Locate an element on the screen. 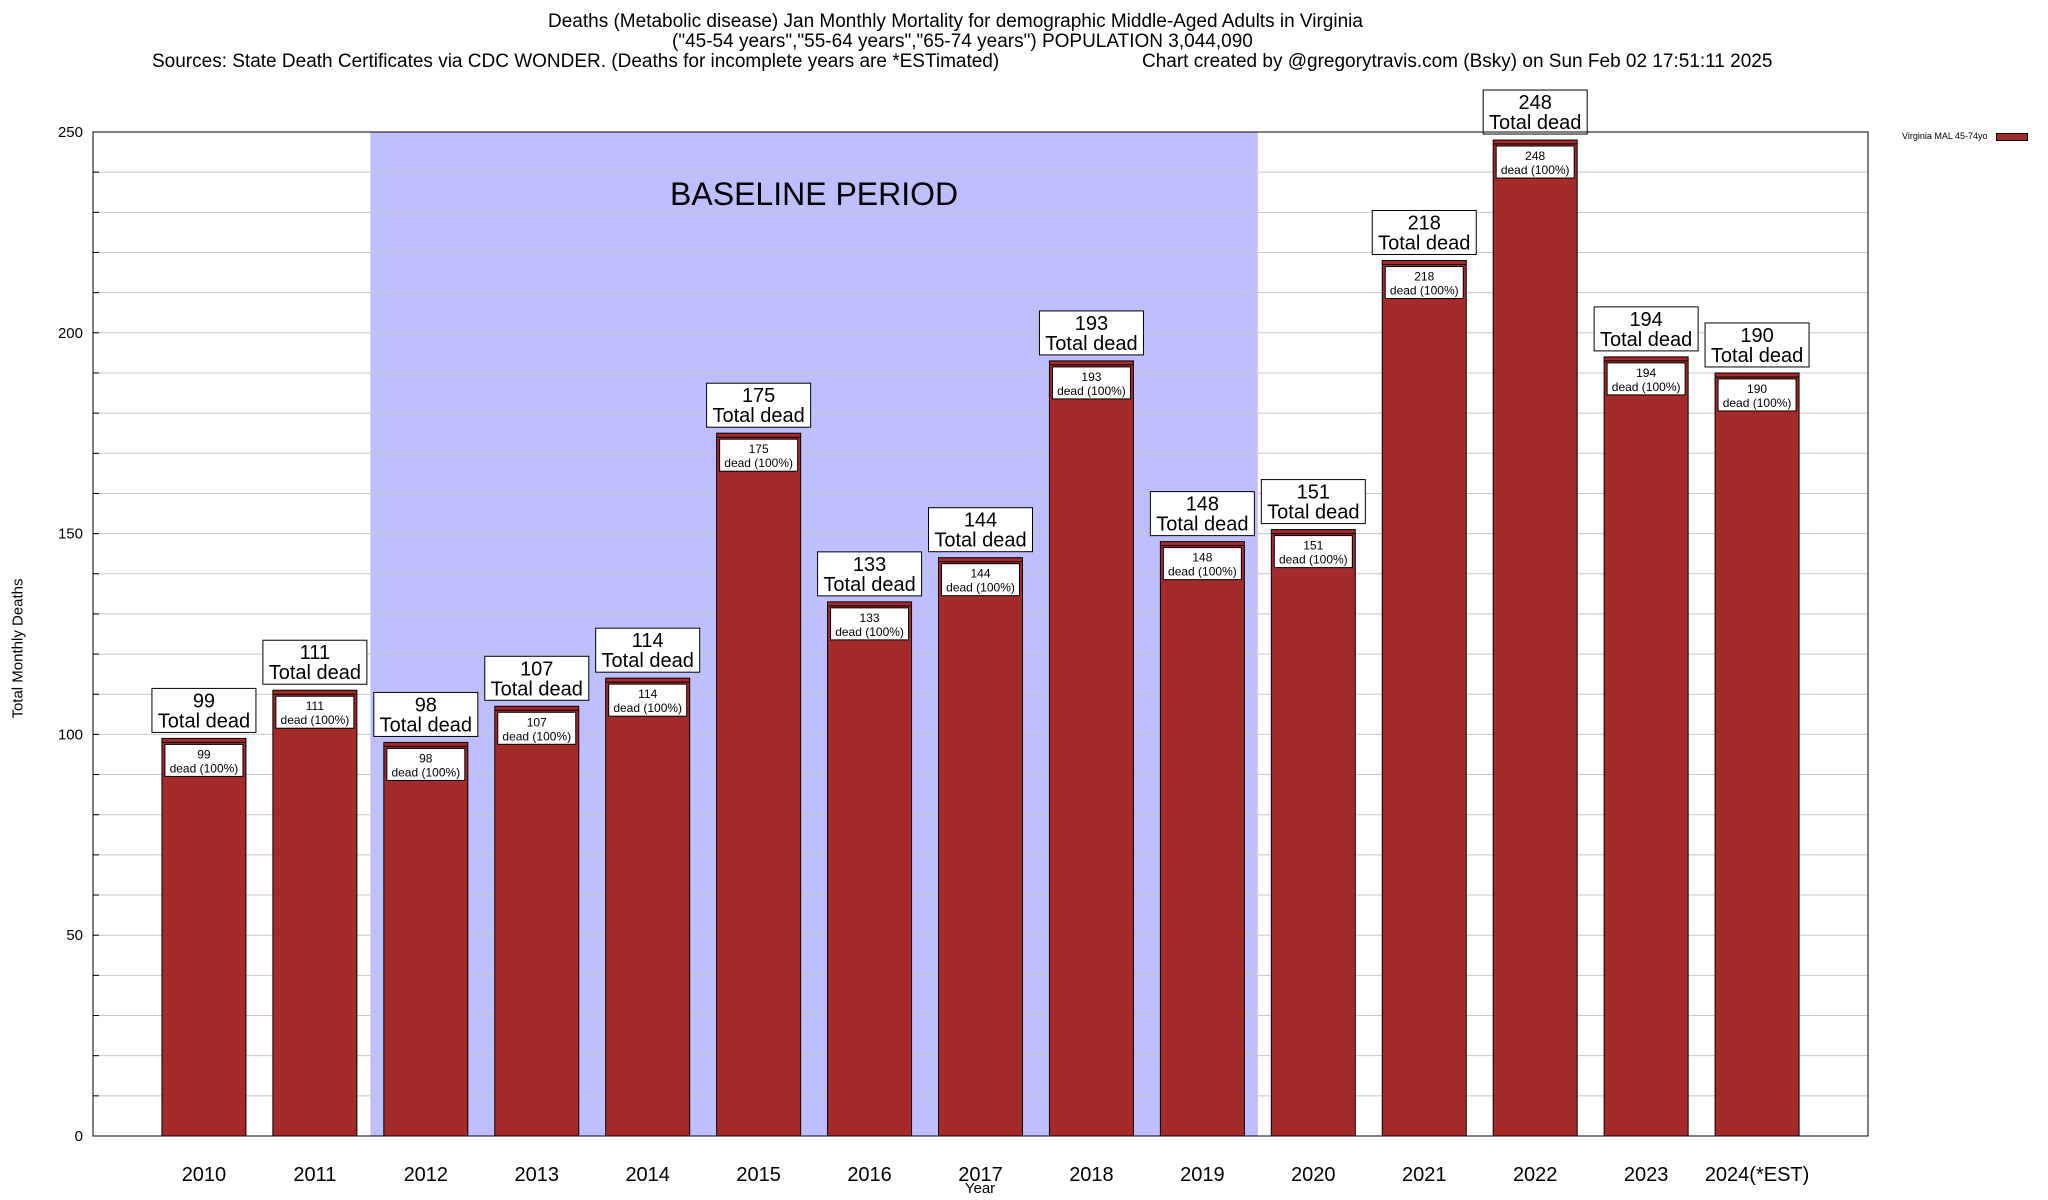 The height and width of the screenshot is (1200, 2048). x-tick-label: 2017 is located at coordinates (980, 1175).